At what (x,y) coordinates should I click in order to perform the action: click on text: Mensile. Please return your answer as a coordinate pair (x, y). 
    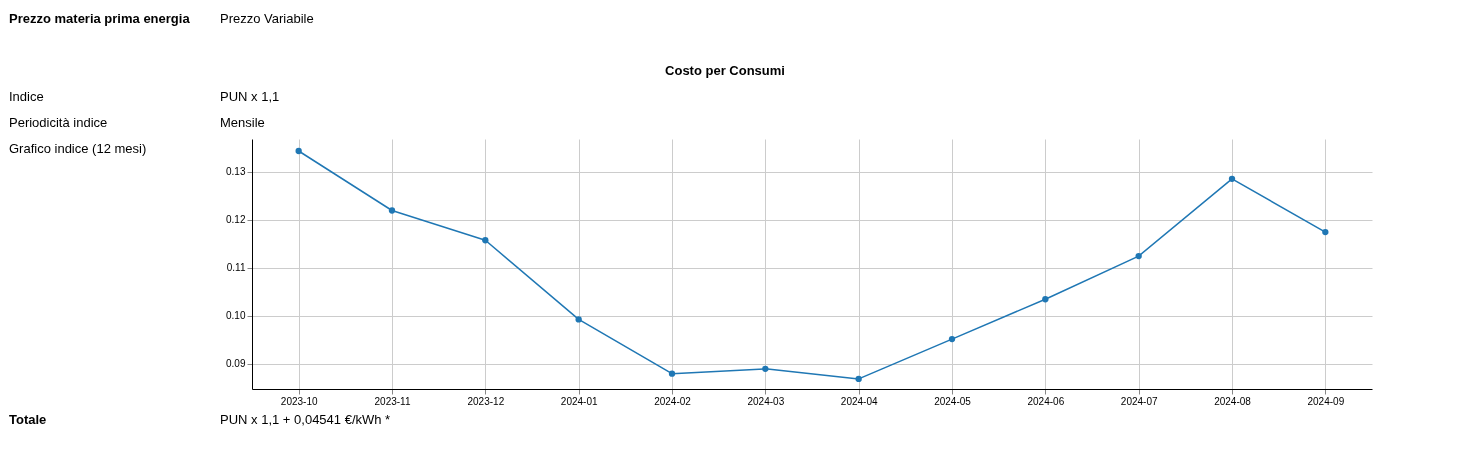
    Looking at the image, I should click on (242, 122).